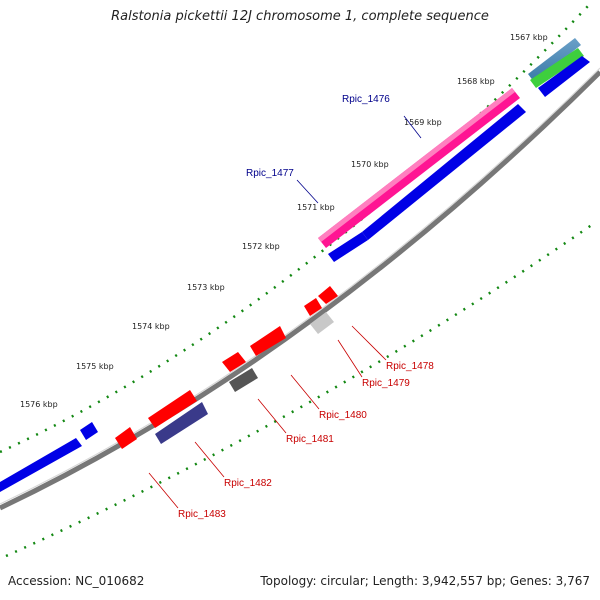  Describe the element at coordinates (476, 81) in the screenshot. I see `scale-label-1568: 1568 kbp` at that location.